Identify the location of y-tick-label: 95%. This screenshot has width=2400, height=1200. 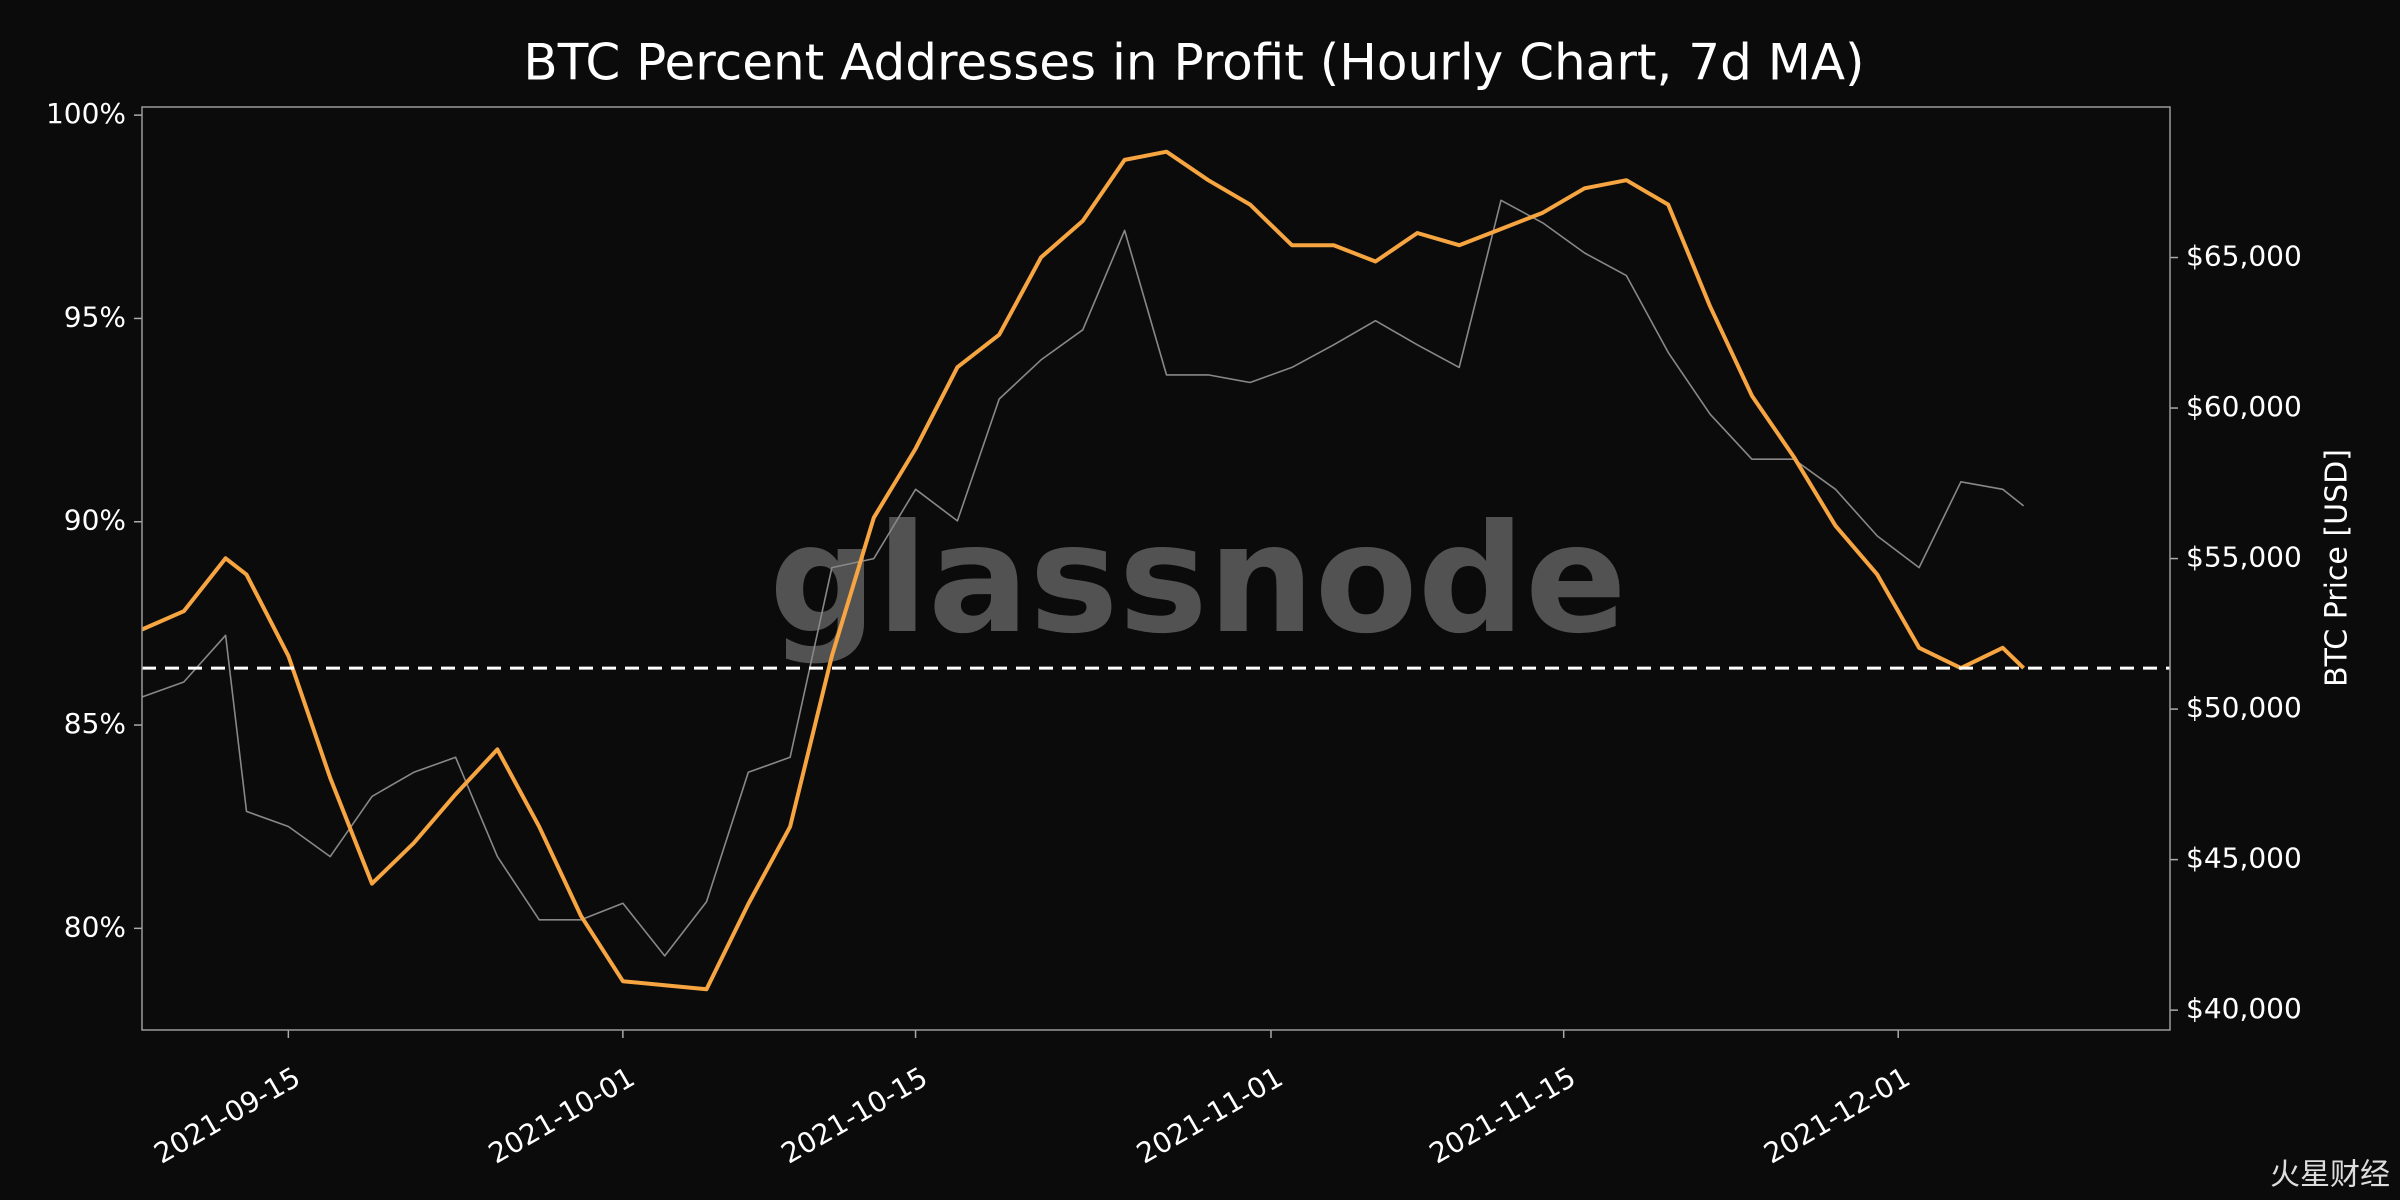
(95, 316).